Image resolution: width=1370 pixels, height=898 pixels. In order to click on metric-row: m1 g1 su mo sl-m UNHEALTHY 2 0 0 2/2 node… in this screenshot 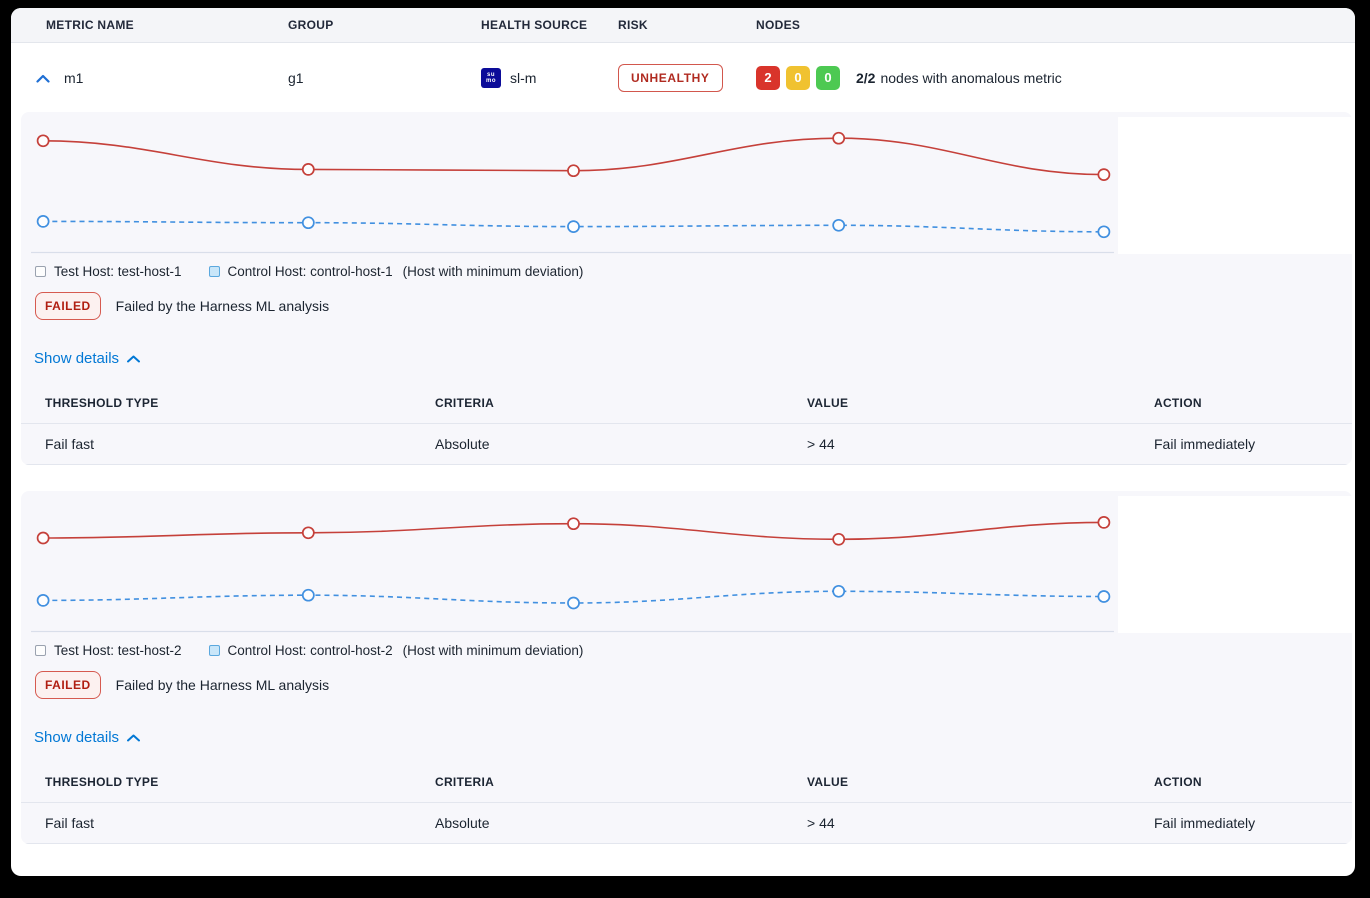, I will do `click(683, 77)`.